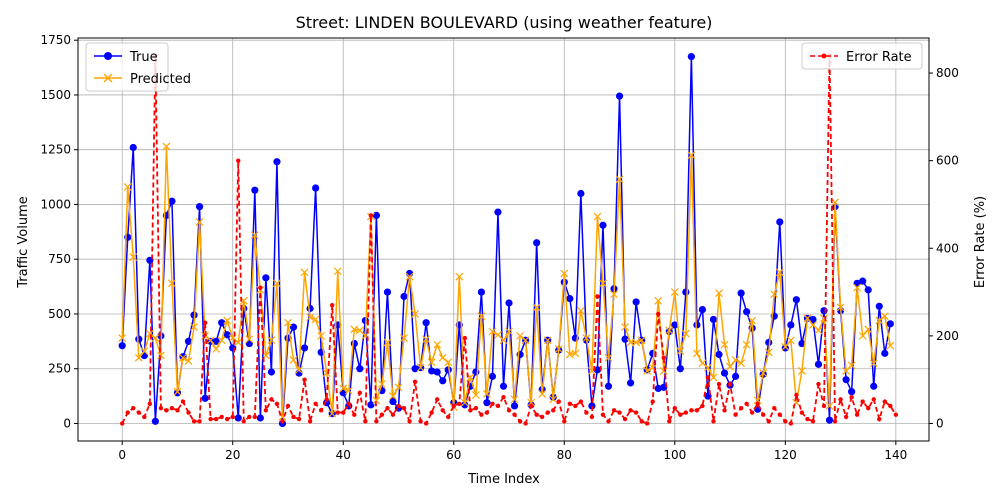 The image size is (1000, 500). Describe the element at coordinates (503, 479) in the screenshot. I see `x-axis-label: Time Index` at that location.